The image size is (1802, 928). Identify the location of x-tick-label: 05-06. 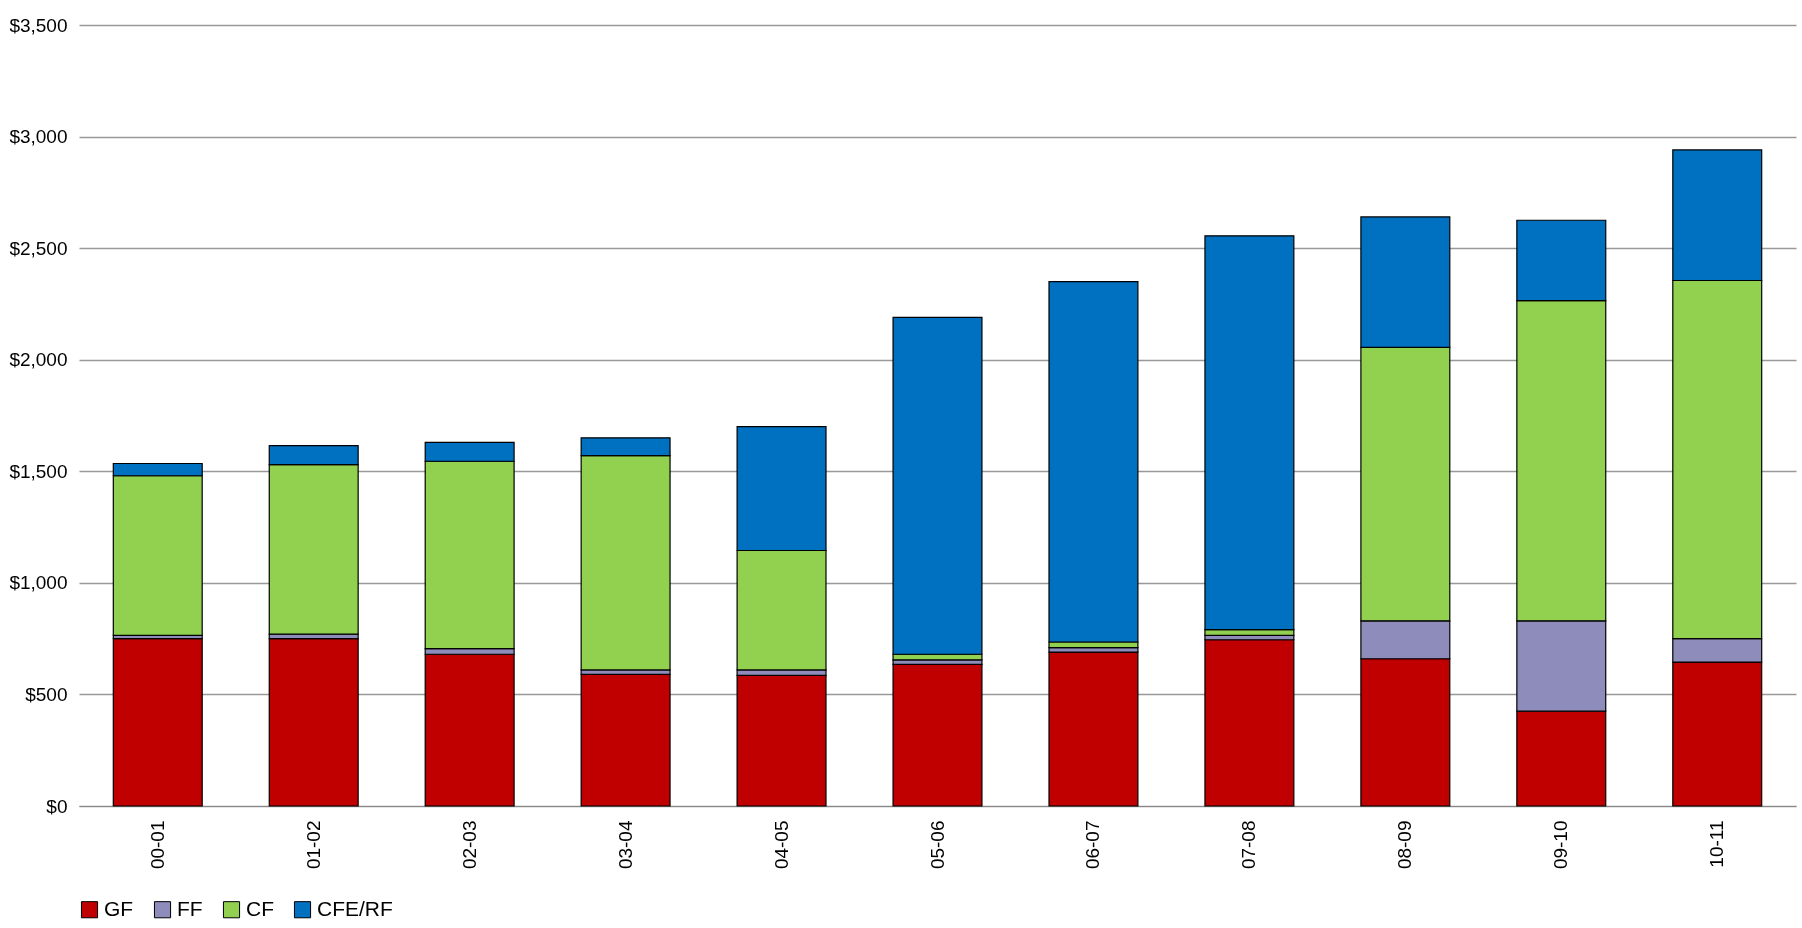
(937, 845).